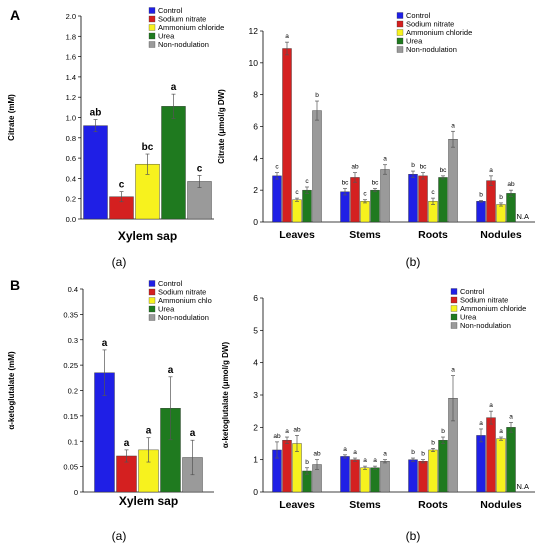  Describe the element at coordinates (11, 117) in the screenshot. I see `y-axis-title: Citrate (mM)` at that location.